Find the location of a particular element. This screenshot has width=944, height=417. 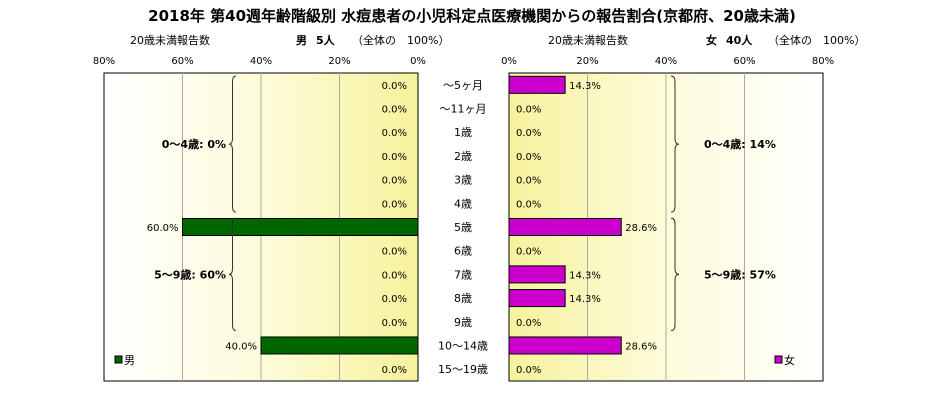

category-label: 5歳 is located at coordinates (463, 227).